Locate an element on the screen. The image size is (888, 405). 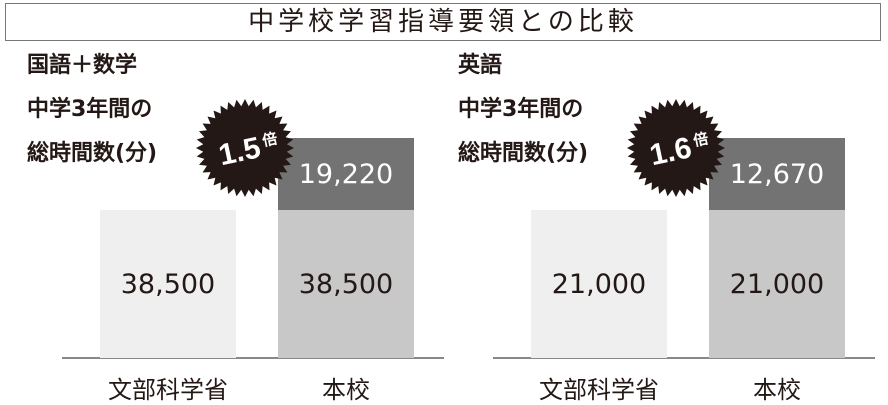
ratio-badge: 1.6倍 is located at coordinates (676, 148).